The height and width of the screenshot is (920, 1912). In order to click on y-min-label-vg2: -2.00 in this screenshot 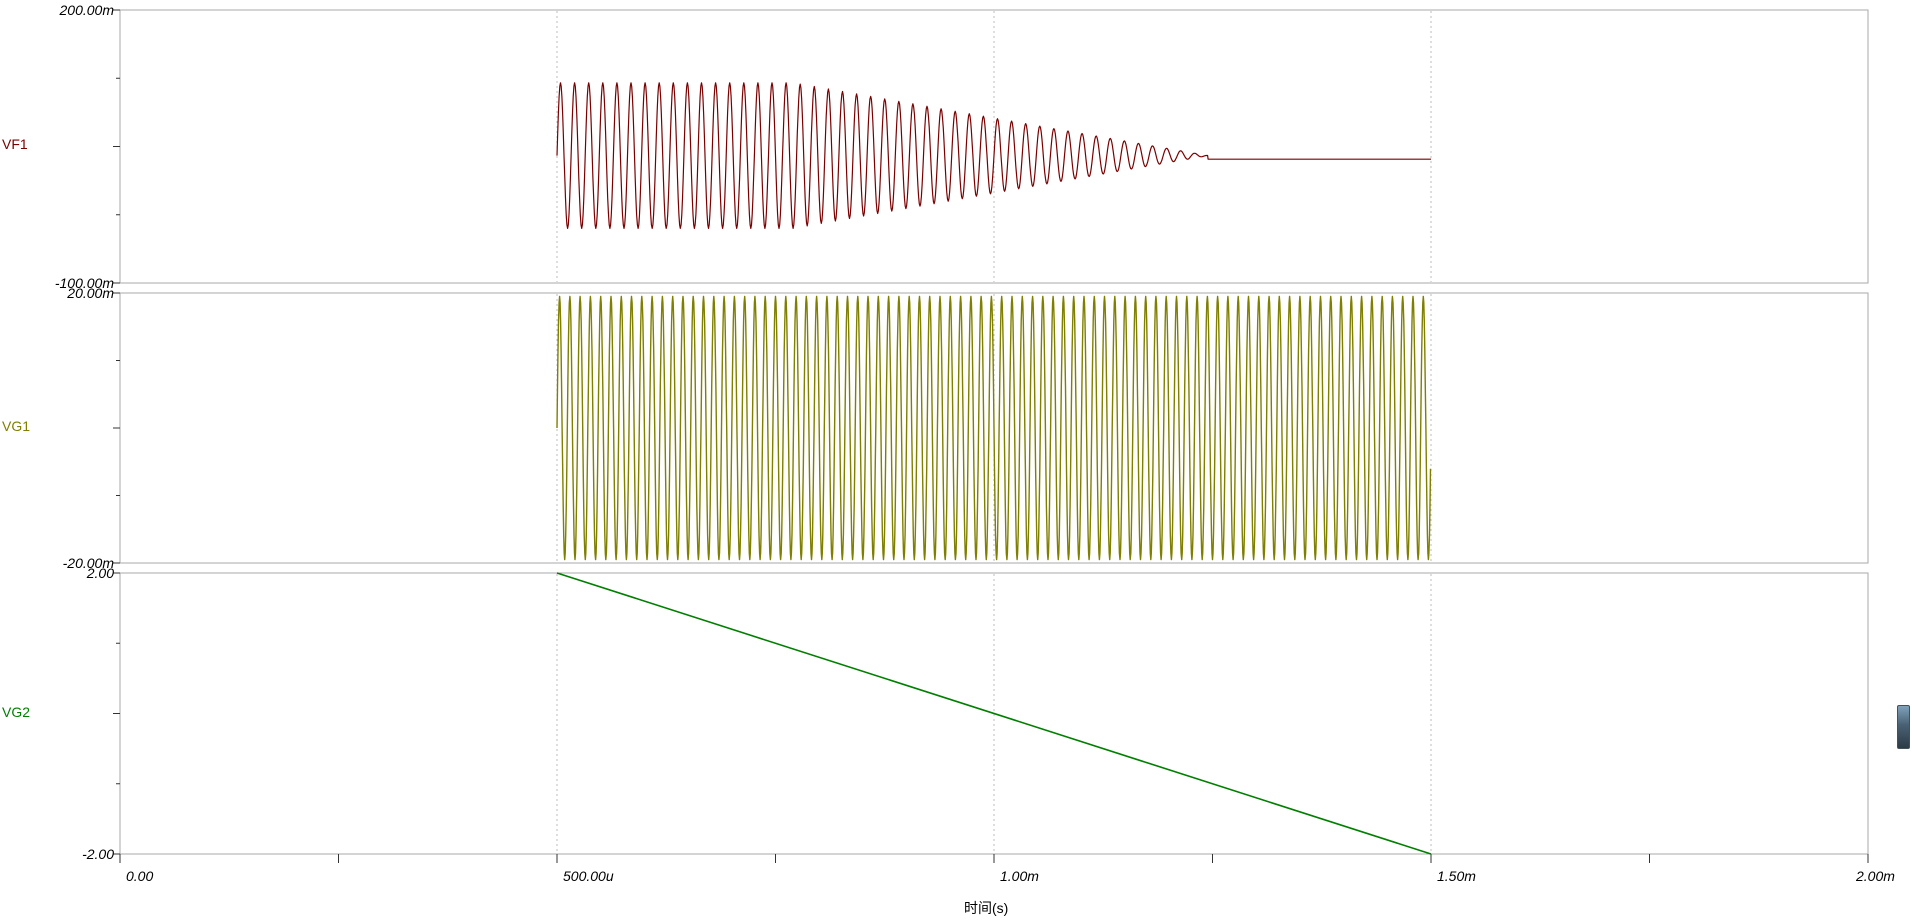, I will do `click(98, 854)`.